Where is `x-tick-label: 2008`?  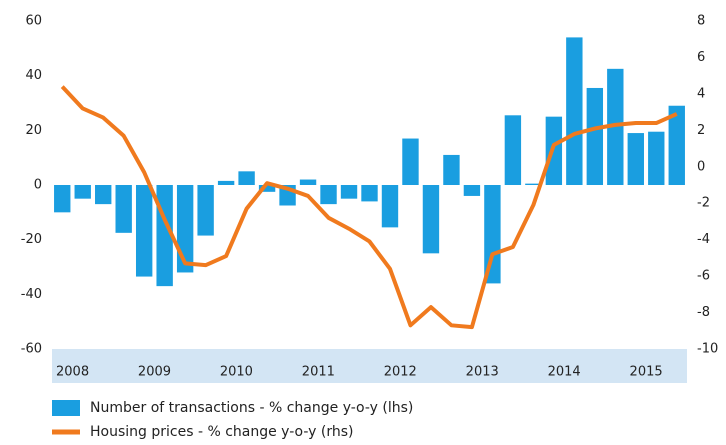 x-tick-label: 2008 is located at coordinates (72, 372).